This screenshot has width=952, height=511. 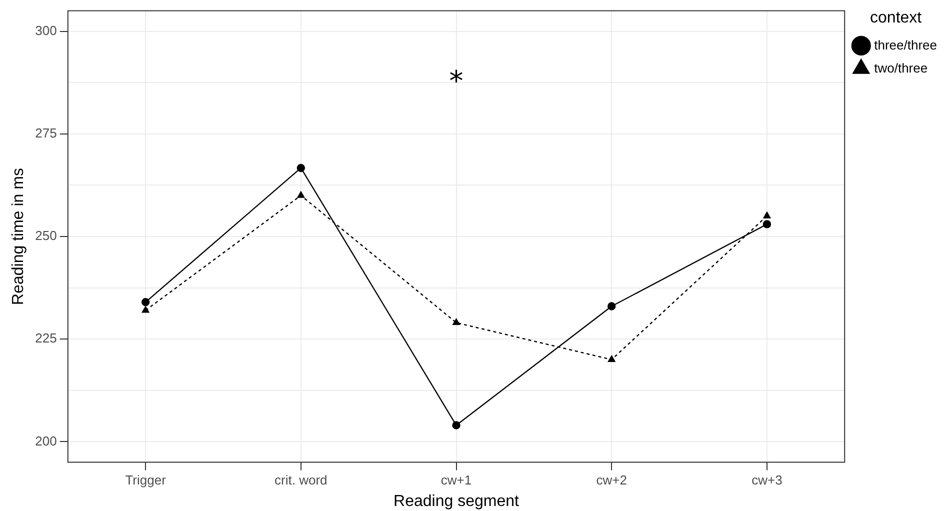 What do you see at coordinates (456, 480) in the screenshot?
I see `x-tick-label: cw+1` at bounding box center [456, 480].